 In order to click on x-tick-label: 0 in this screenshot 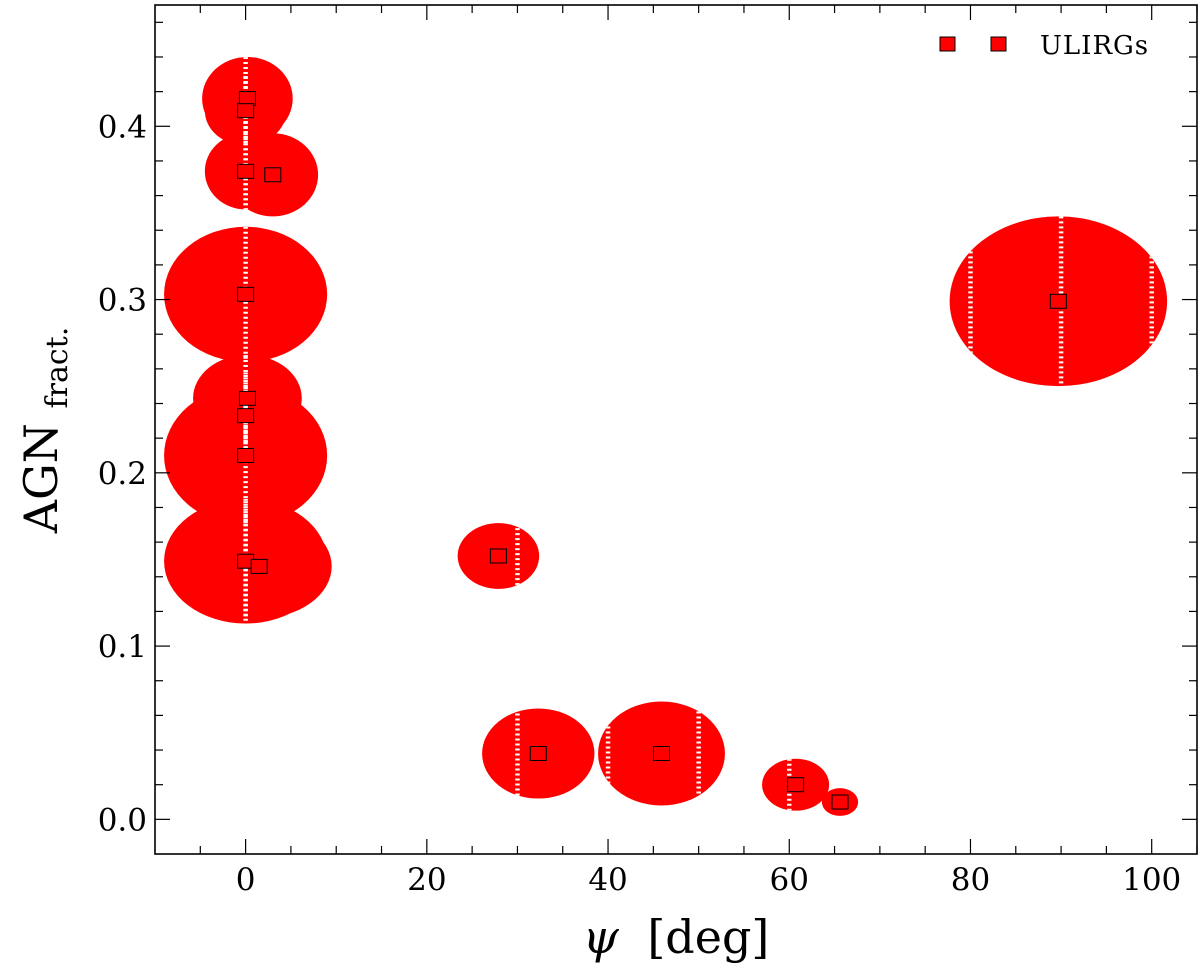, I will do `click(246, 880)`.